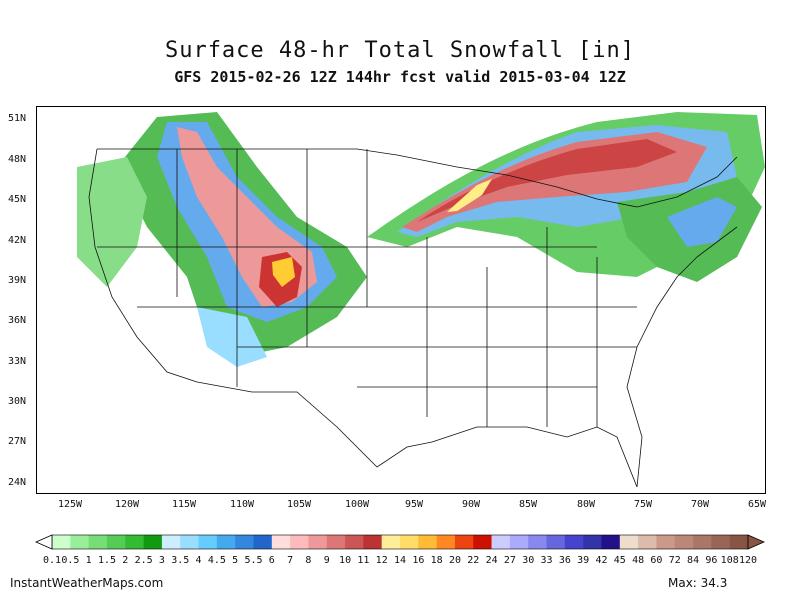  I want to click on colorbar-label: 5, so click(235, 560).